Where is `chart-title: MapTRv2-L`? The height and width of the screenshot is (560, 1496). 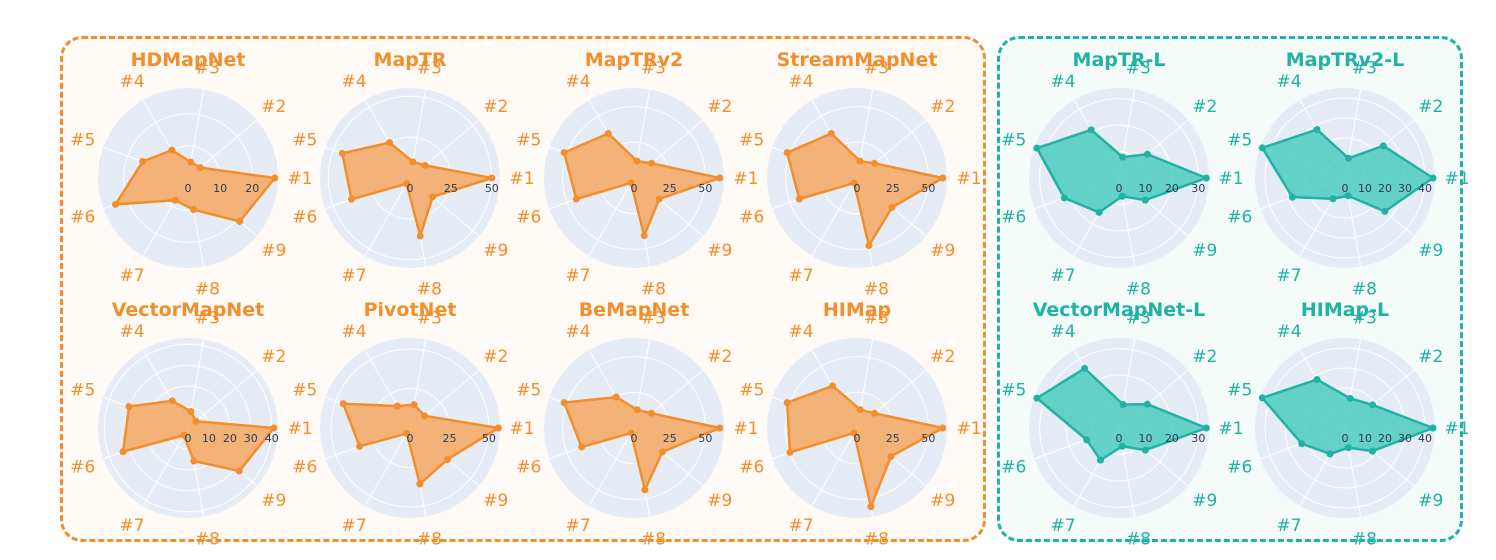
chart-title: MapTRv2-L is located at coordinates (1345, 60).